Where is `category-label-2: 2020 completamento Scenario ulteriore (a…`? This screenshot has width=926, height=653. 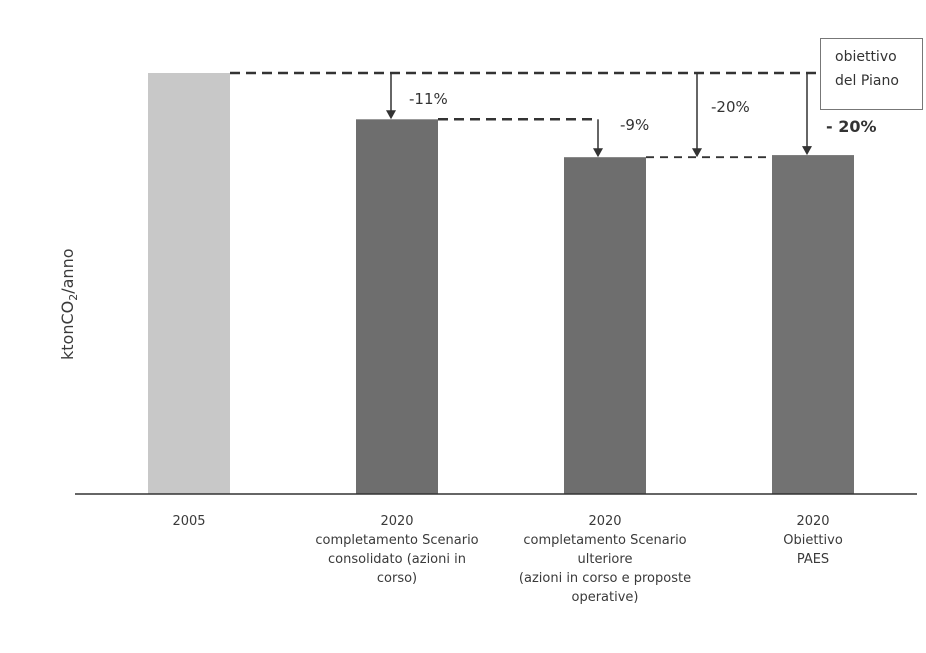
category-label-2: 2020 completamento Scenario ulteriore (a… is located at coordinates (605, 559).